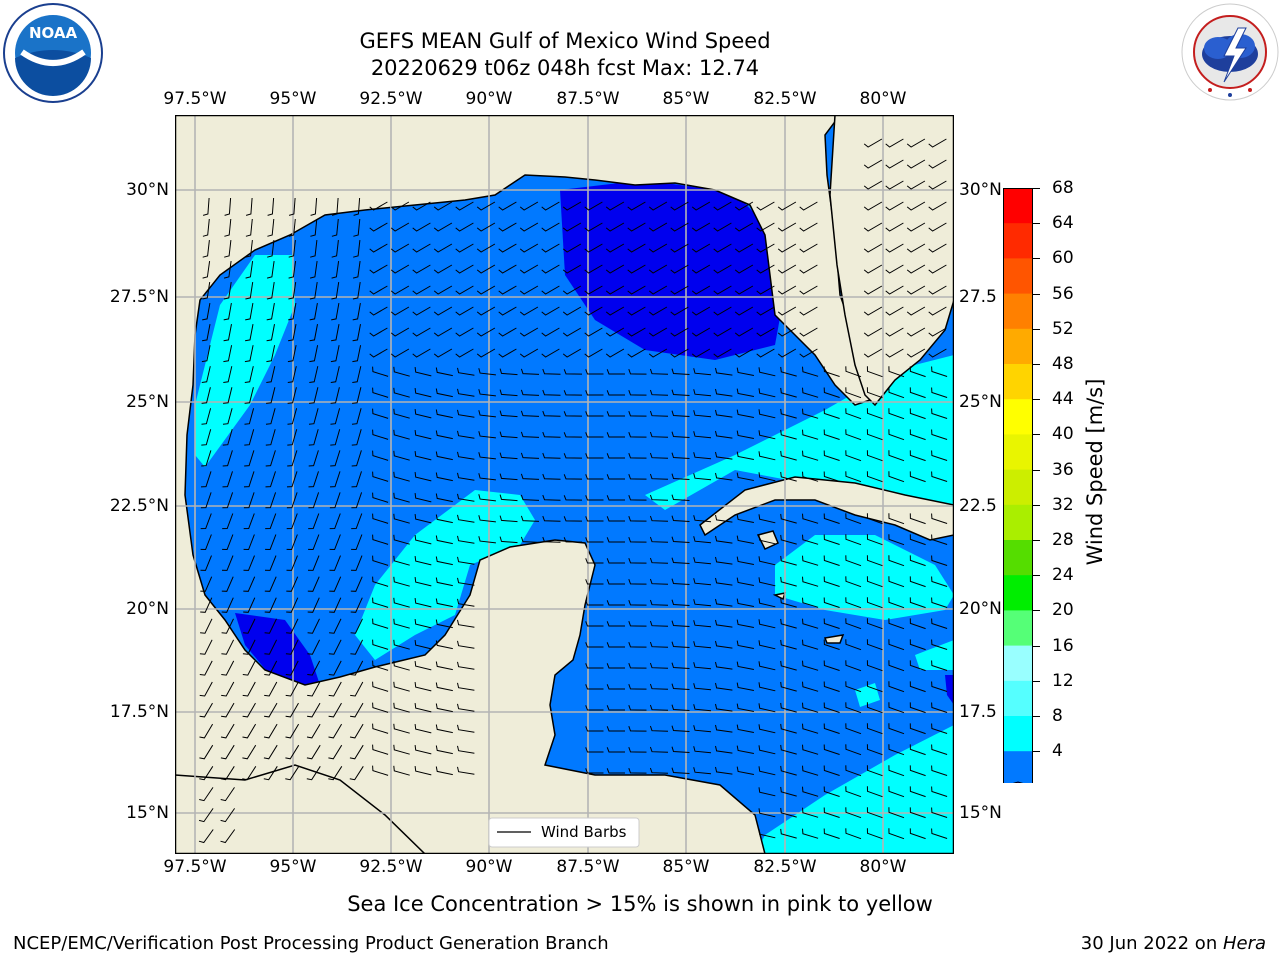 Image resolution: width=1280 pixels, height=960 pixels. I want to click on strong-region-yucatan-north, so click(445, 575).